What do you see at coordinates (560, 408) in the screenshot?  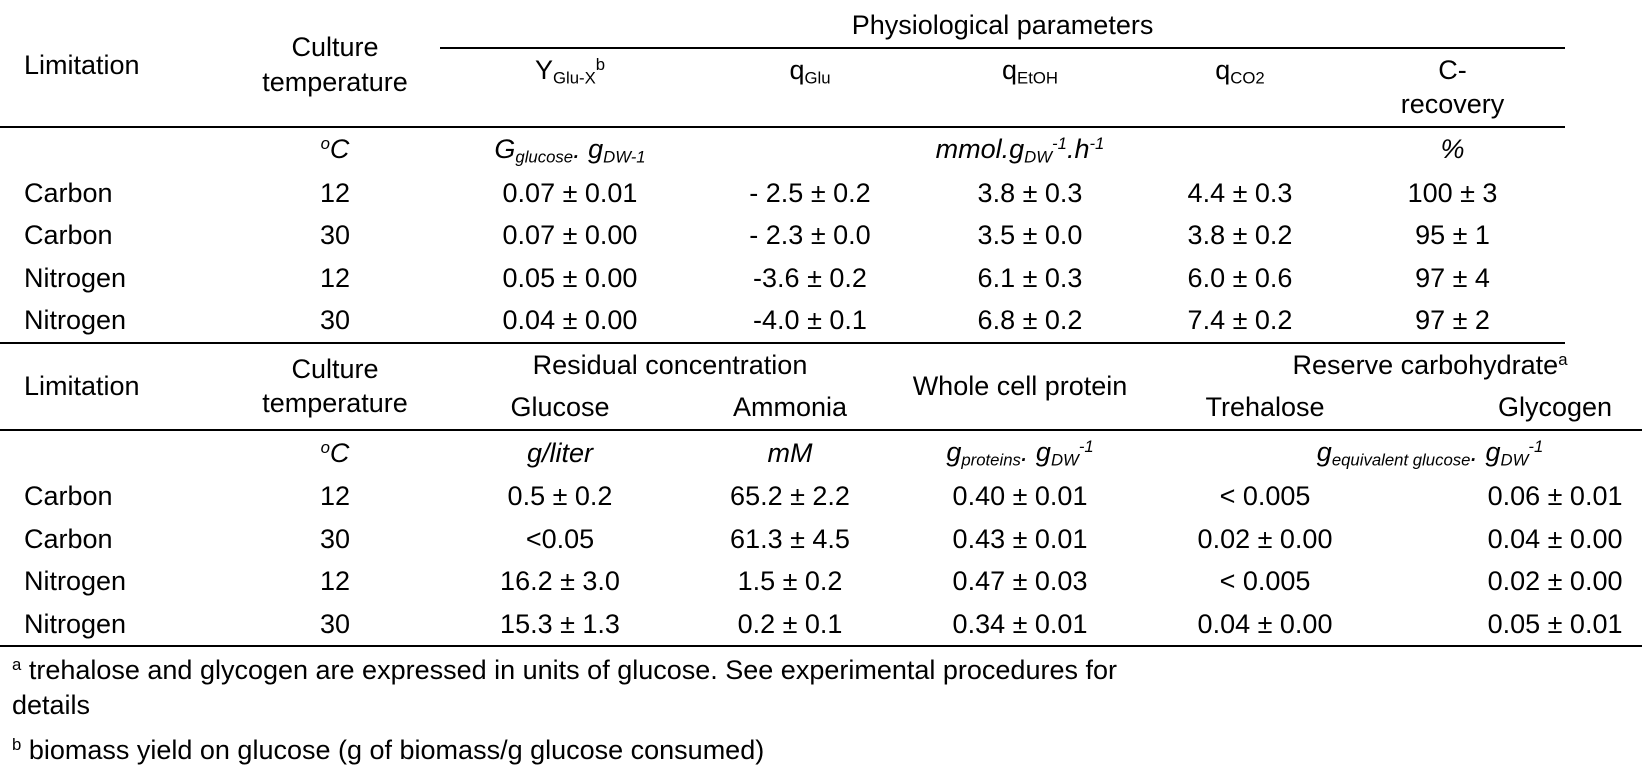 I see `col-header-glucose: Glucose` at bounding box center [560, 408].